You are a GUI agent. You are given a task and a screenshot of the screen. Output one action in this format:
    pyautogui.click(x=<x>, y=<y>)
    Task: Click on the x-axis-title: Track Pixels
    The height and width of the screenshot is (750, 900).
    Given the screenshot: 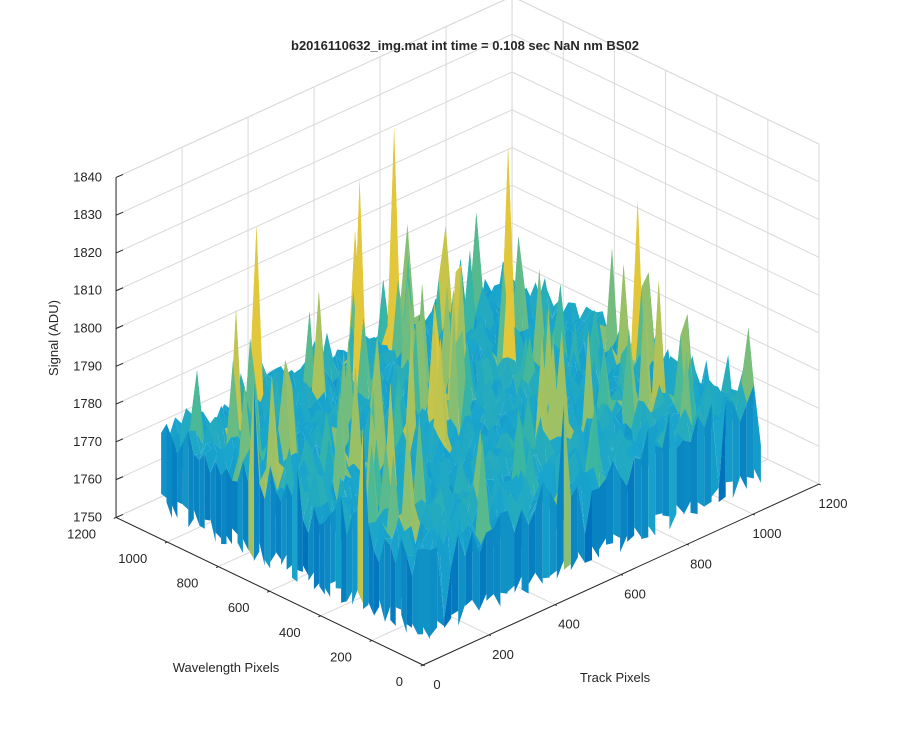 What is the action you would take?
    pyautogui.click(x=615, y=677)
    